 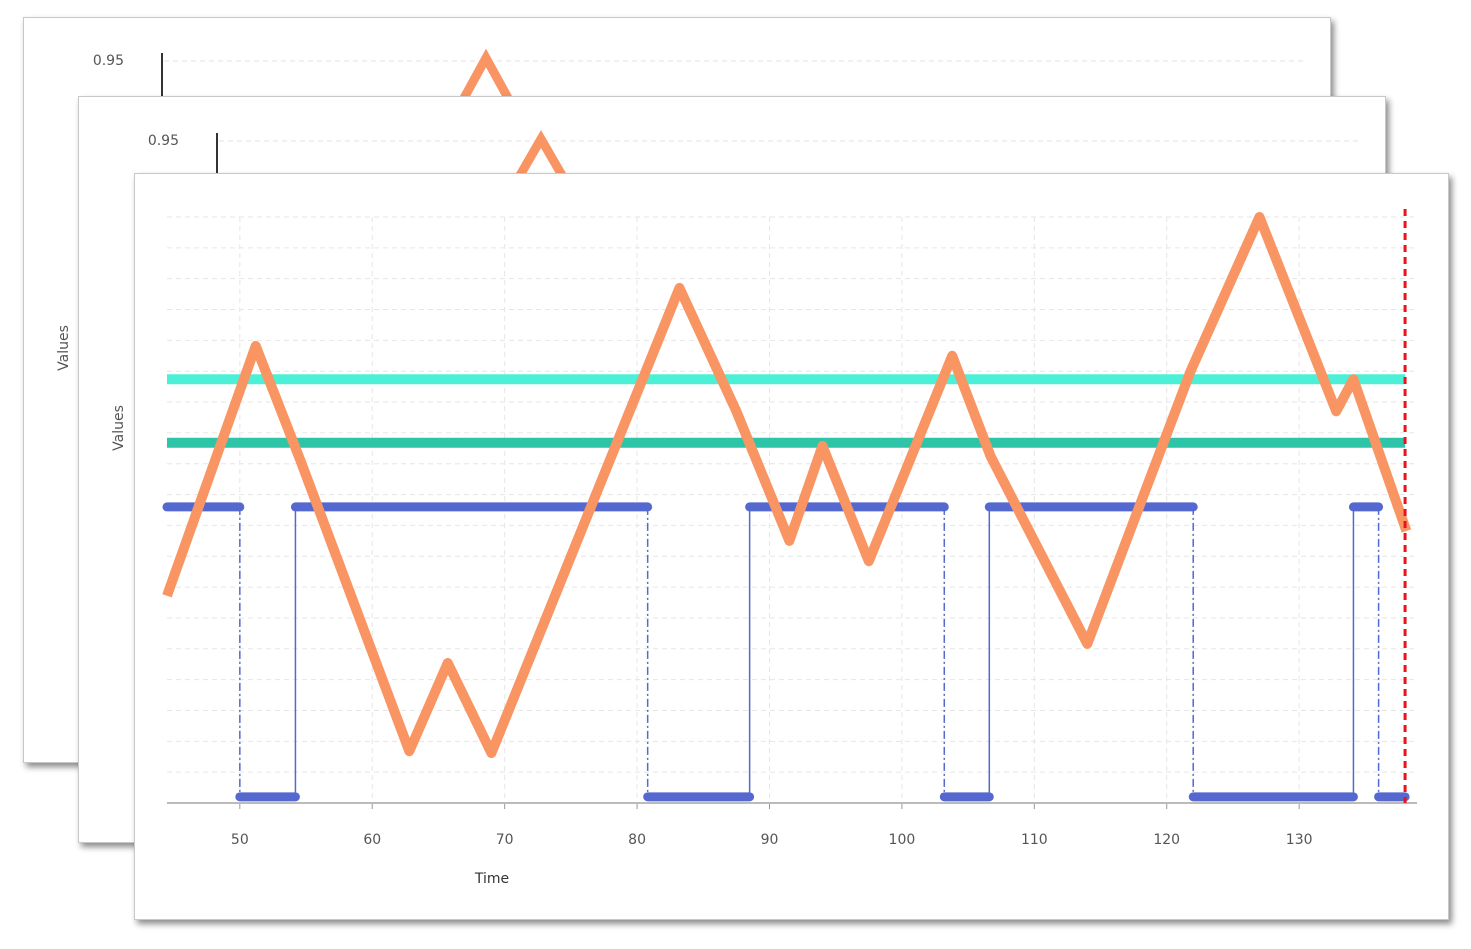 I want to click on x-tick-label: 120, so click(x=1166, y=840).